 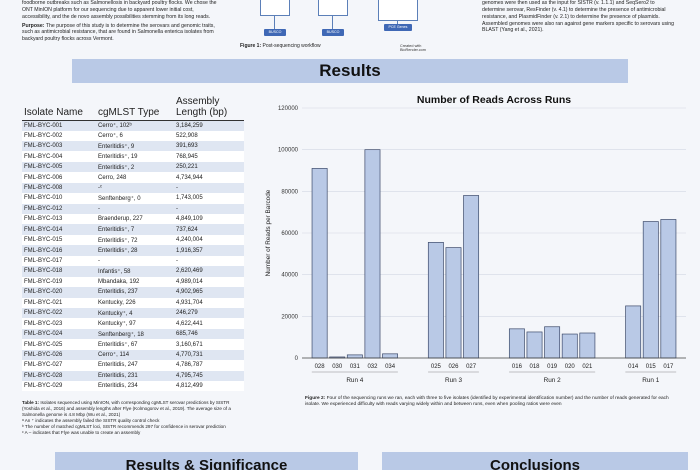 What do you see at coordinates (133, 282) in the screenshot?
I see `table-row: FML-BYC-019 Mbandaka, 192 4,989,014` at bounding box center [133, 282].